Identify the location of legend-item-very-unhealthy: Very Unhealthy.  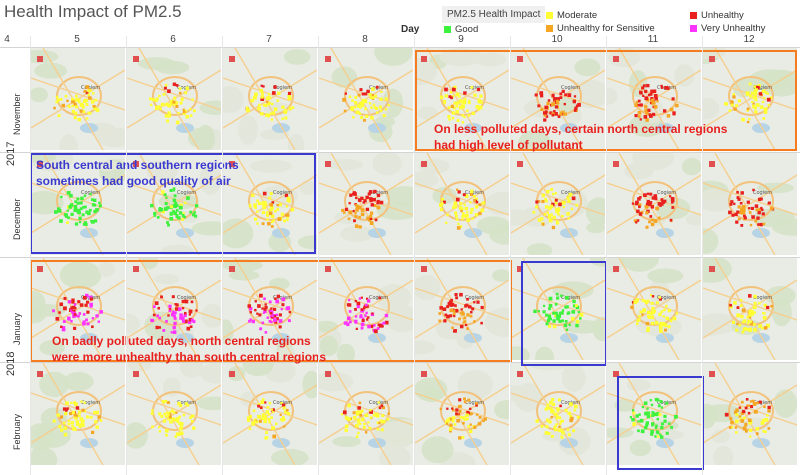
(727, 28).